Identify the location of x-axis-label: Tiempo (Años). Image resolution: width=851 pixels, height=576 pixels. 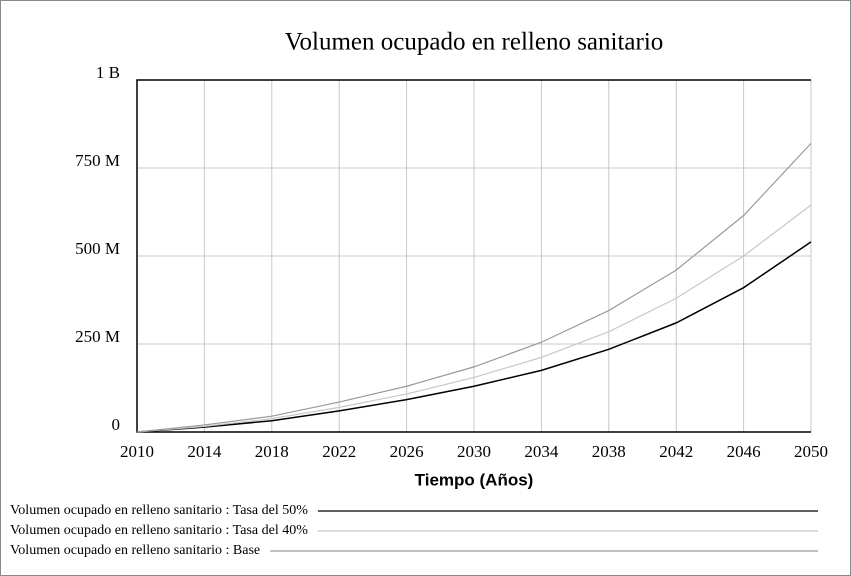
(474, 479).